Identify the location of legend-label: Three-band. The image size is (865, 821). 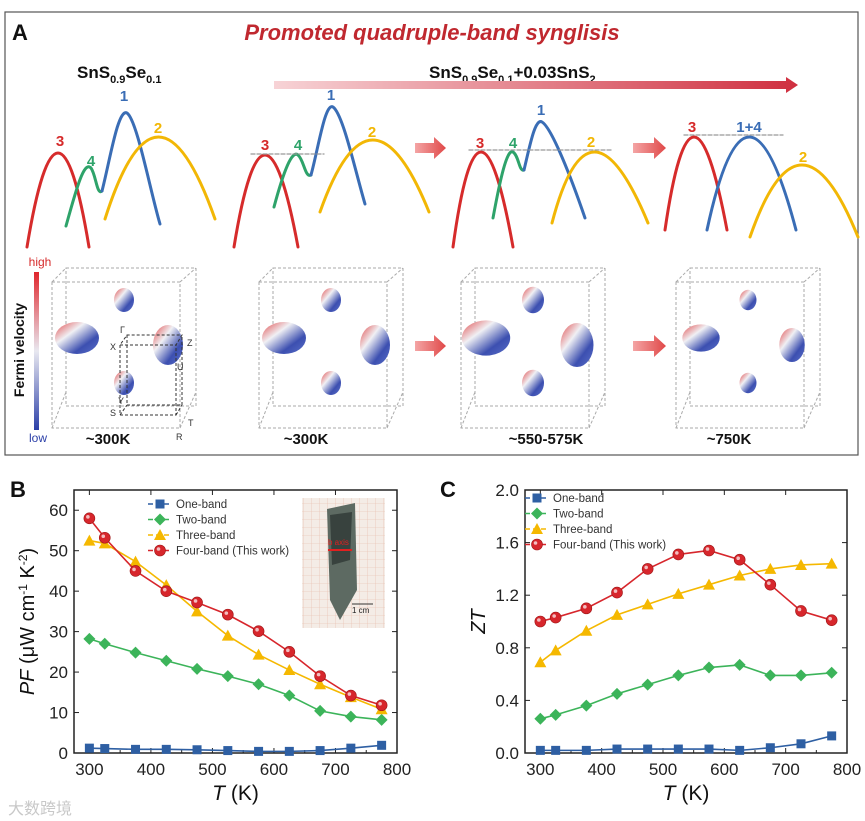
(582, 530).